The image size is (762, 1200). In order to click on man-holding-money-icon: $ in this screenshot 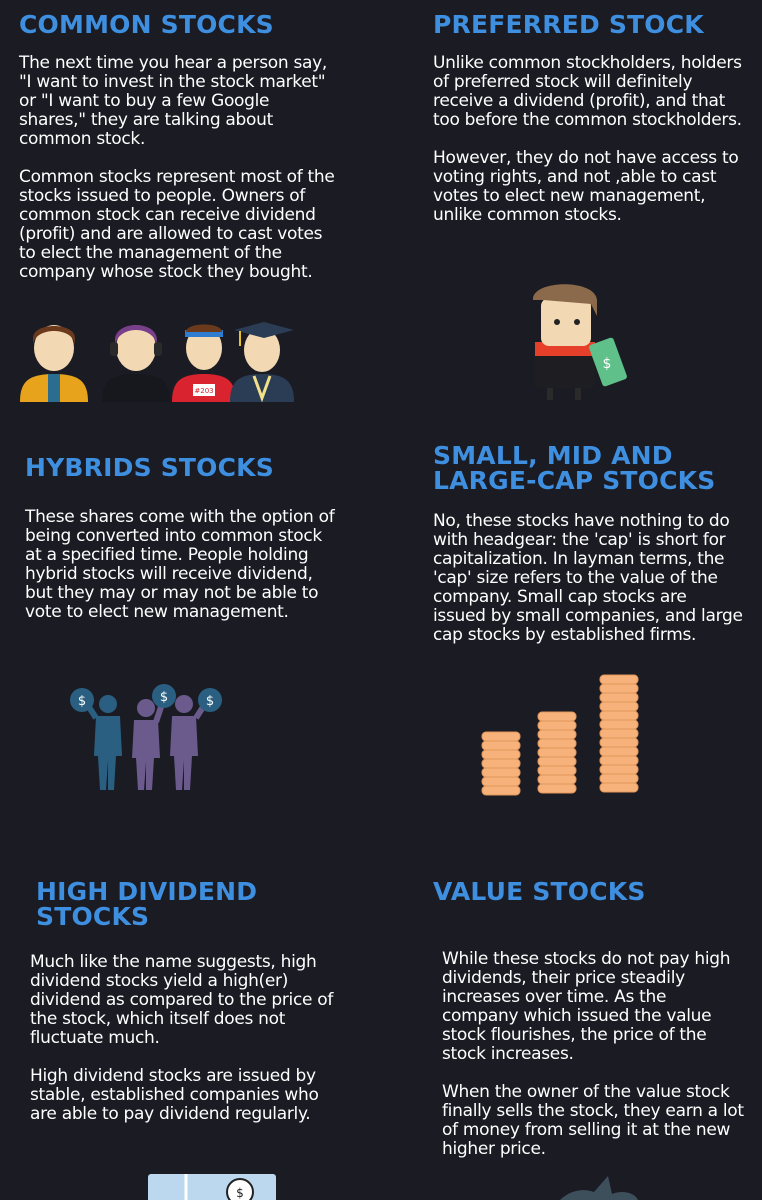, I will do `click(579, 342)`.